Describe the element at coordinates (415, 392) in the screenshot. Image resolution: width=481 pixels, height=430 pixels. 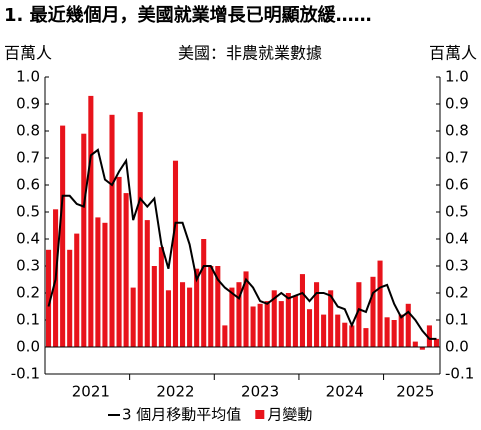
I see `x-tick-label: 2025` at that location.